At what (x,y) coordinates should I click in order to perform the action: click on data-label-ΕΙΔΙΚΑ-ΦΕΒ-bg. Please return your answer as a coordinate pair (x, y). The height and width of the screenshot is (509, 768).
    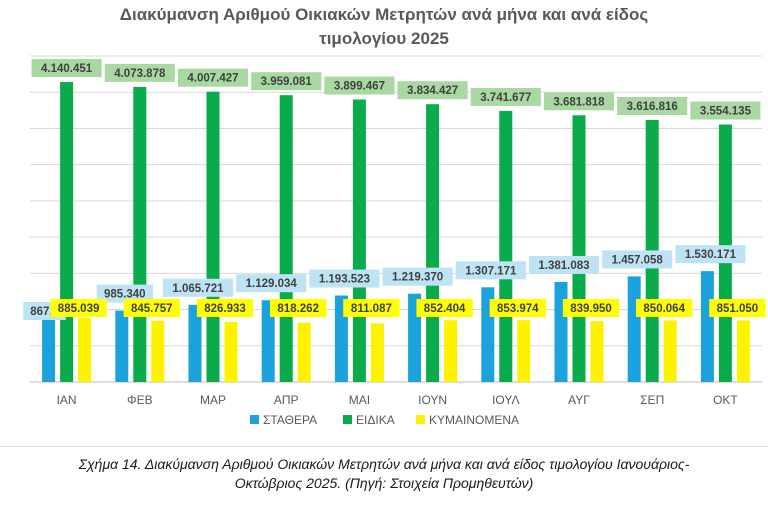
    Looking at the image, I should click on (139, 72).